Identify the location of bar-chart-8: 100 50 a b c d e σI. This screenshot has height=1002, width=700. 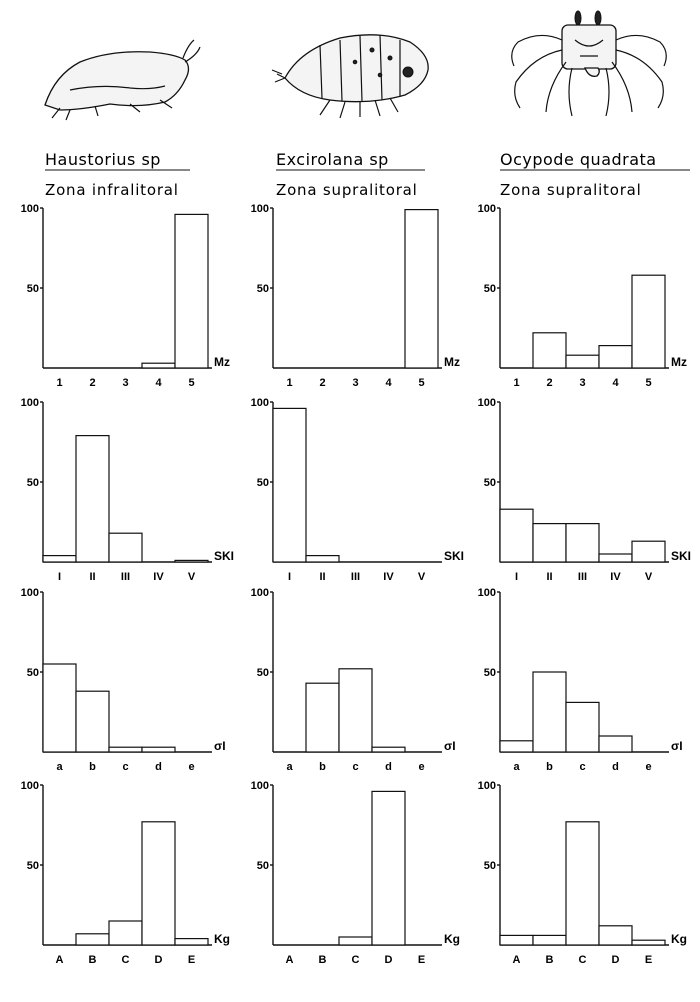
(353, 680).